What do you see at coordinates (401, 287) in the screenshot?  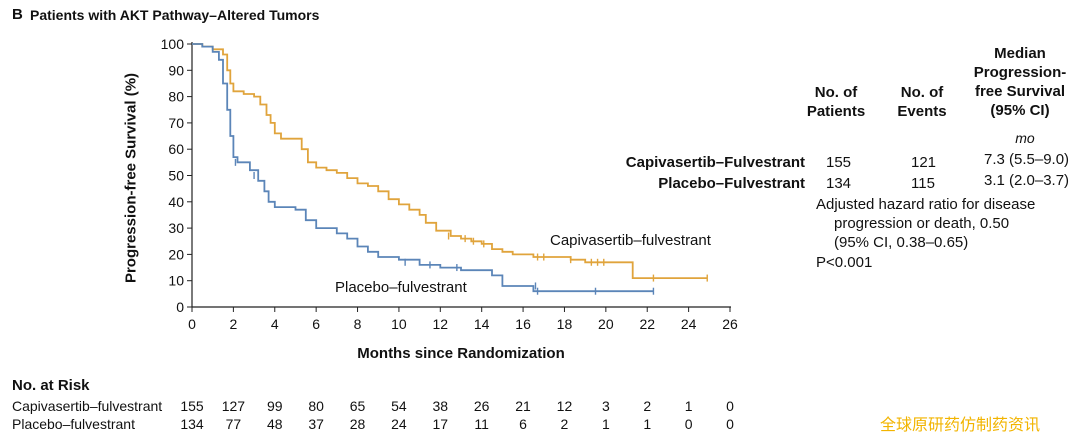 I see `series-label-placebo: Placebo–fulvestrant` at bounding box center [401, 287].